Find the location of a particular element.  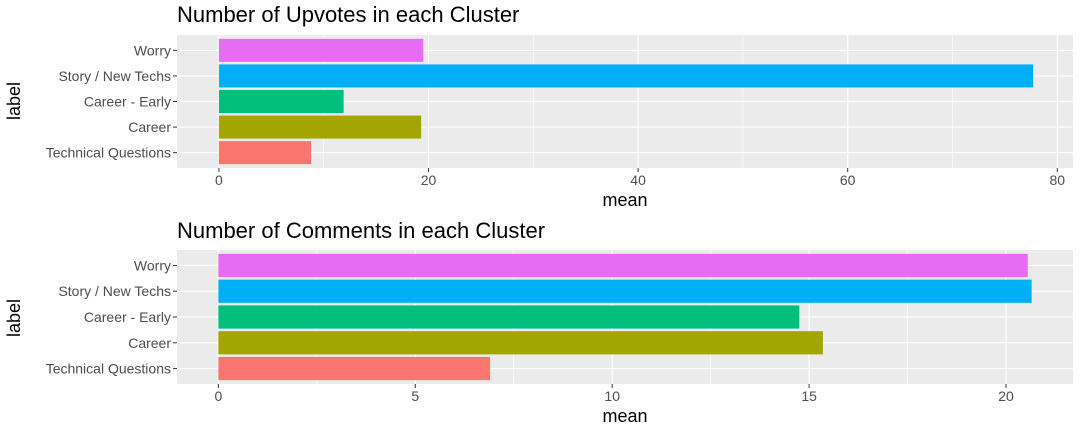

comments-x-tick-label: 15 is located at coordinates (809, 396).